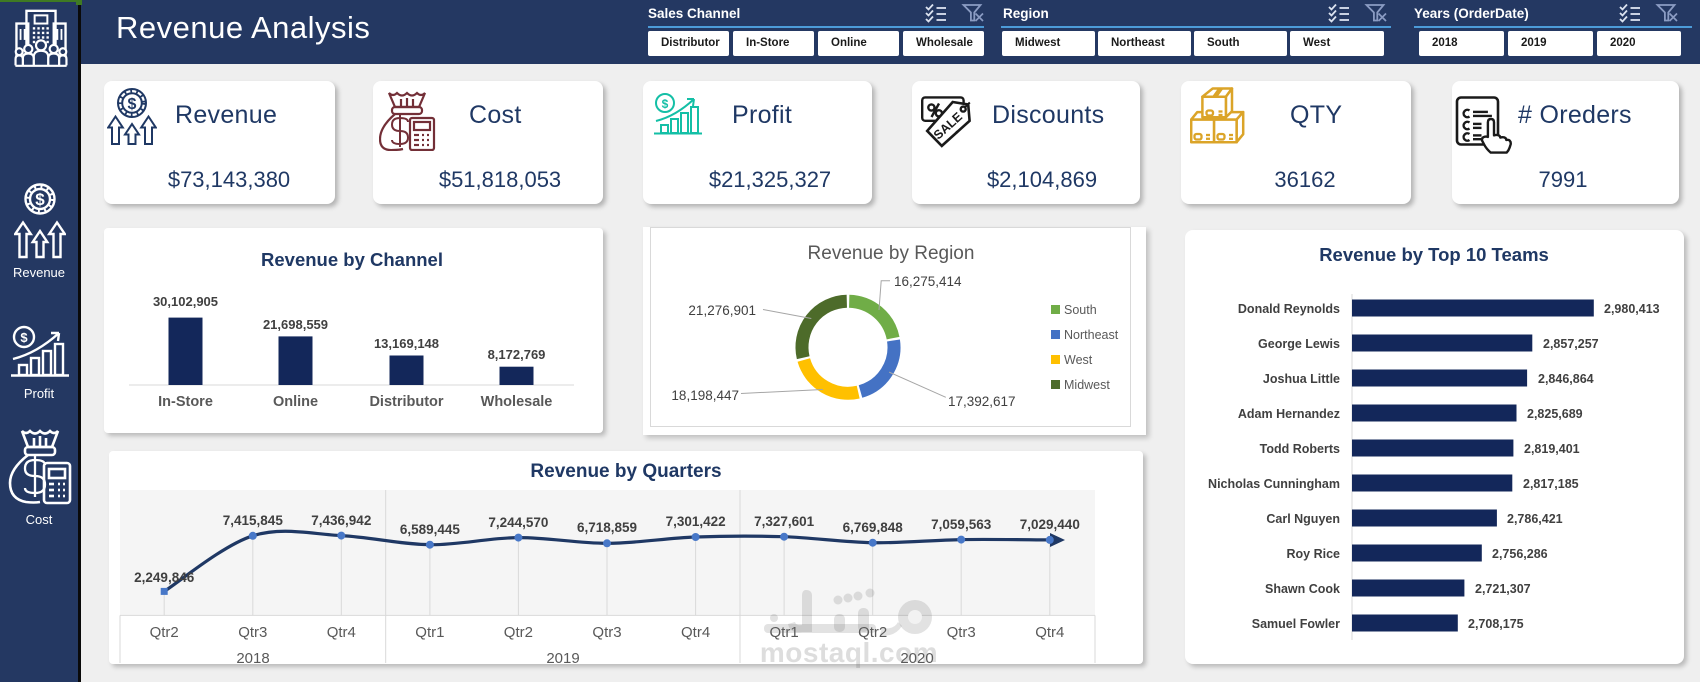  I want to click on svg-text: Northeast, so click(1091, 335).